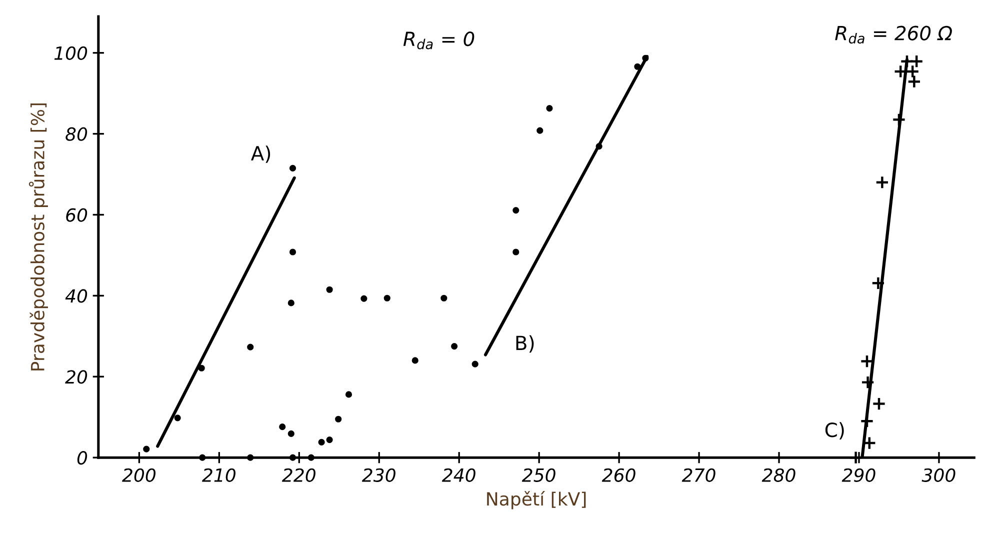  I want to click on y-tick-label: 100, so click(71, 53).